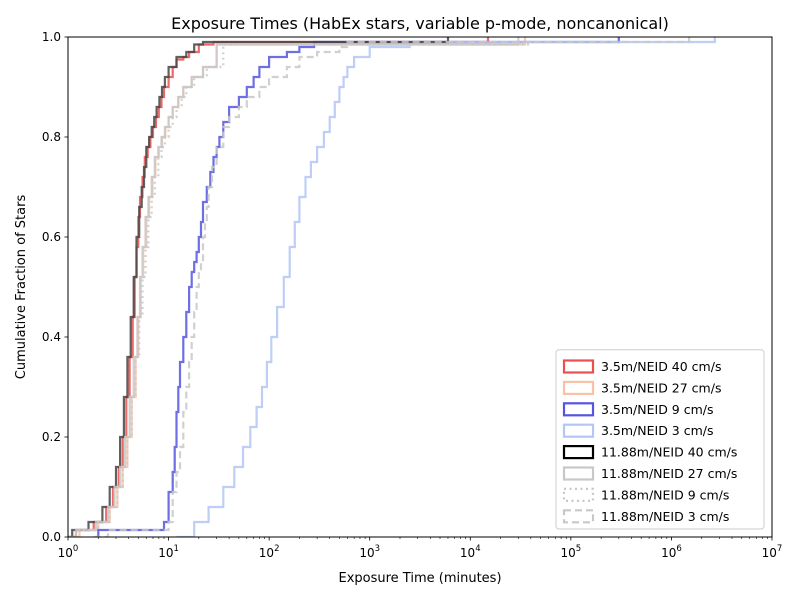 Image resolution: width=800 pixels, height=600 pixels. I want to click on y-tick-label: 0.4, so click(51, 337).